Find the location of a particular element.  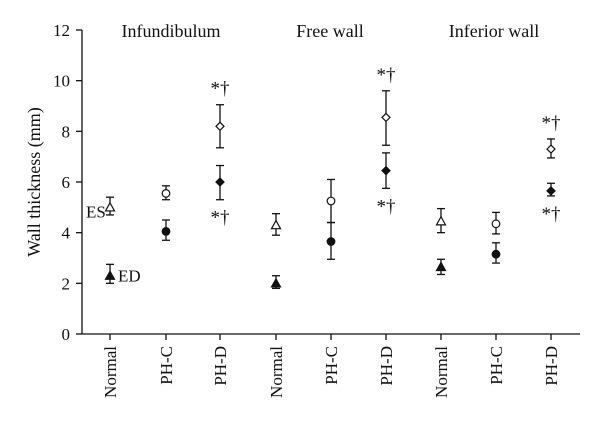

y-tick-label: 6 is located at coordinates (66, 182).